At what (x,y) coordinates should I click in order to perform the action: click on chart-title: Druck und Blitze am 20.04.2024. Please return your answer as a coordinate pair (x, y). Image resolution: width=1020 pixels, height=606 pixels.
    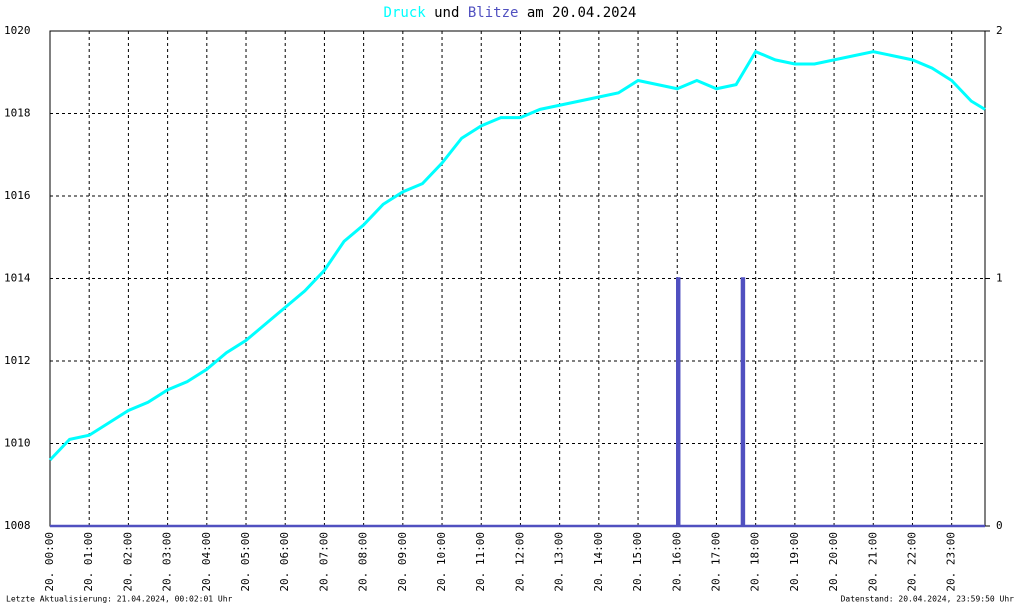
    Looking at the image, I should click on (510, 13).